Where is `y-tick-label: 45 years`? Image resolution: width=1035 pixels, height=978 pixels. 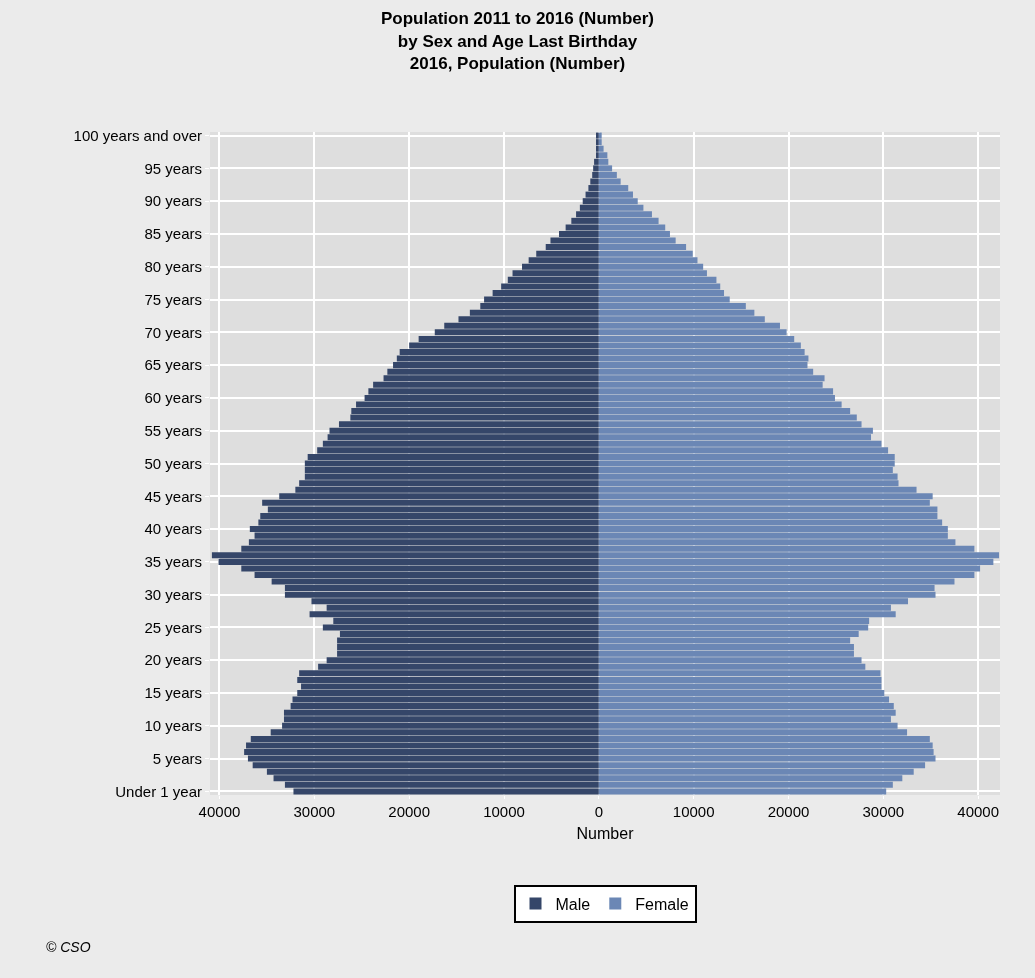 y-tick-label: 45 years is located at coordinates (173, 496).